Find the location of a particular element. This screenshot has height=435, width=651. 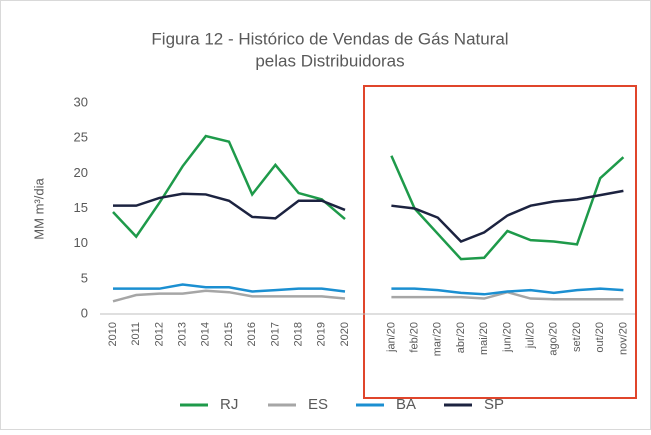

x-tick-label: nov/20 is located at coordinates (623, 338).